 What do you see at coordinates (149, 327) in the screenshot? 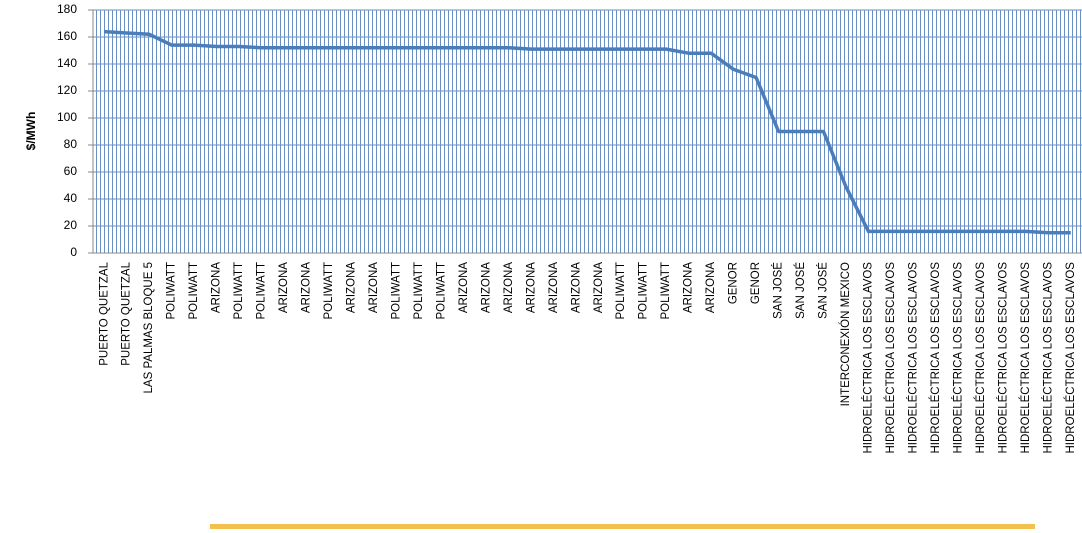
I see `x-tick-label: LAS PALMAS BLOQUE 5` at bounding box center [149, 327].